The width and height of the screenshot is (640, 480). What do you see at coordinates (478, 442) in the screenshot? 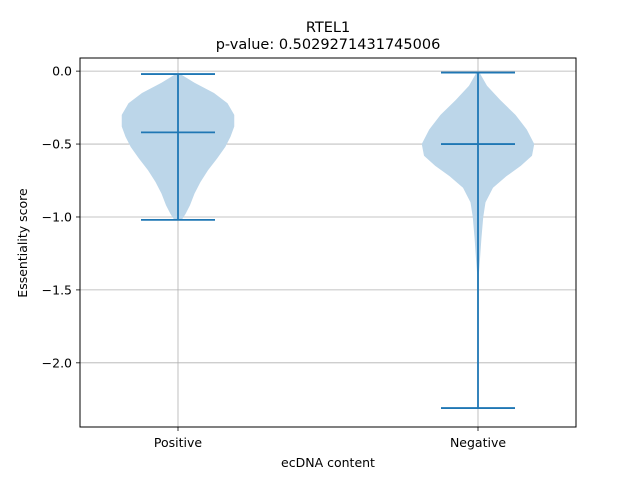
I see `x-tick-label: Negative` at bounding box center [478, 442].